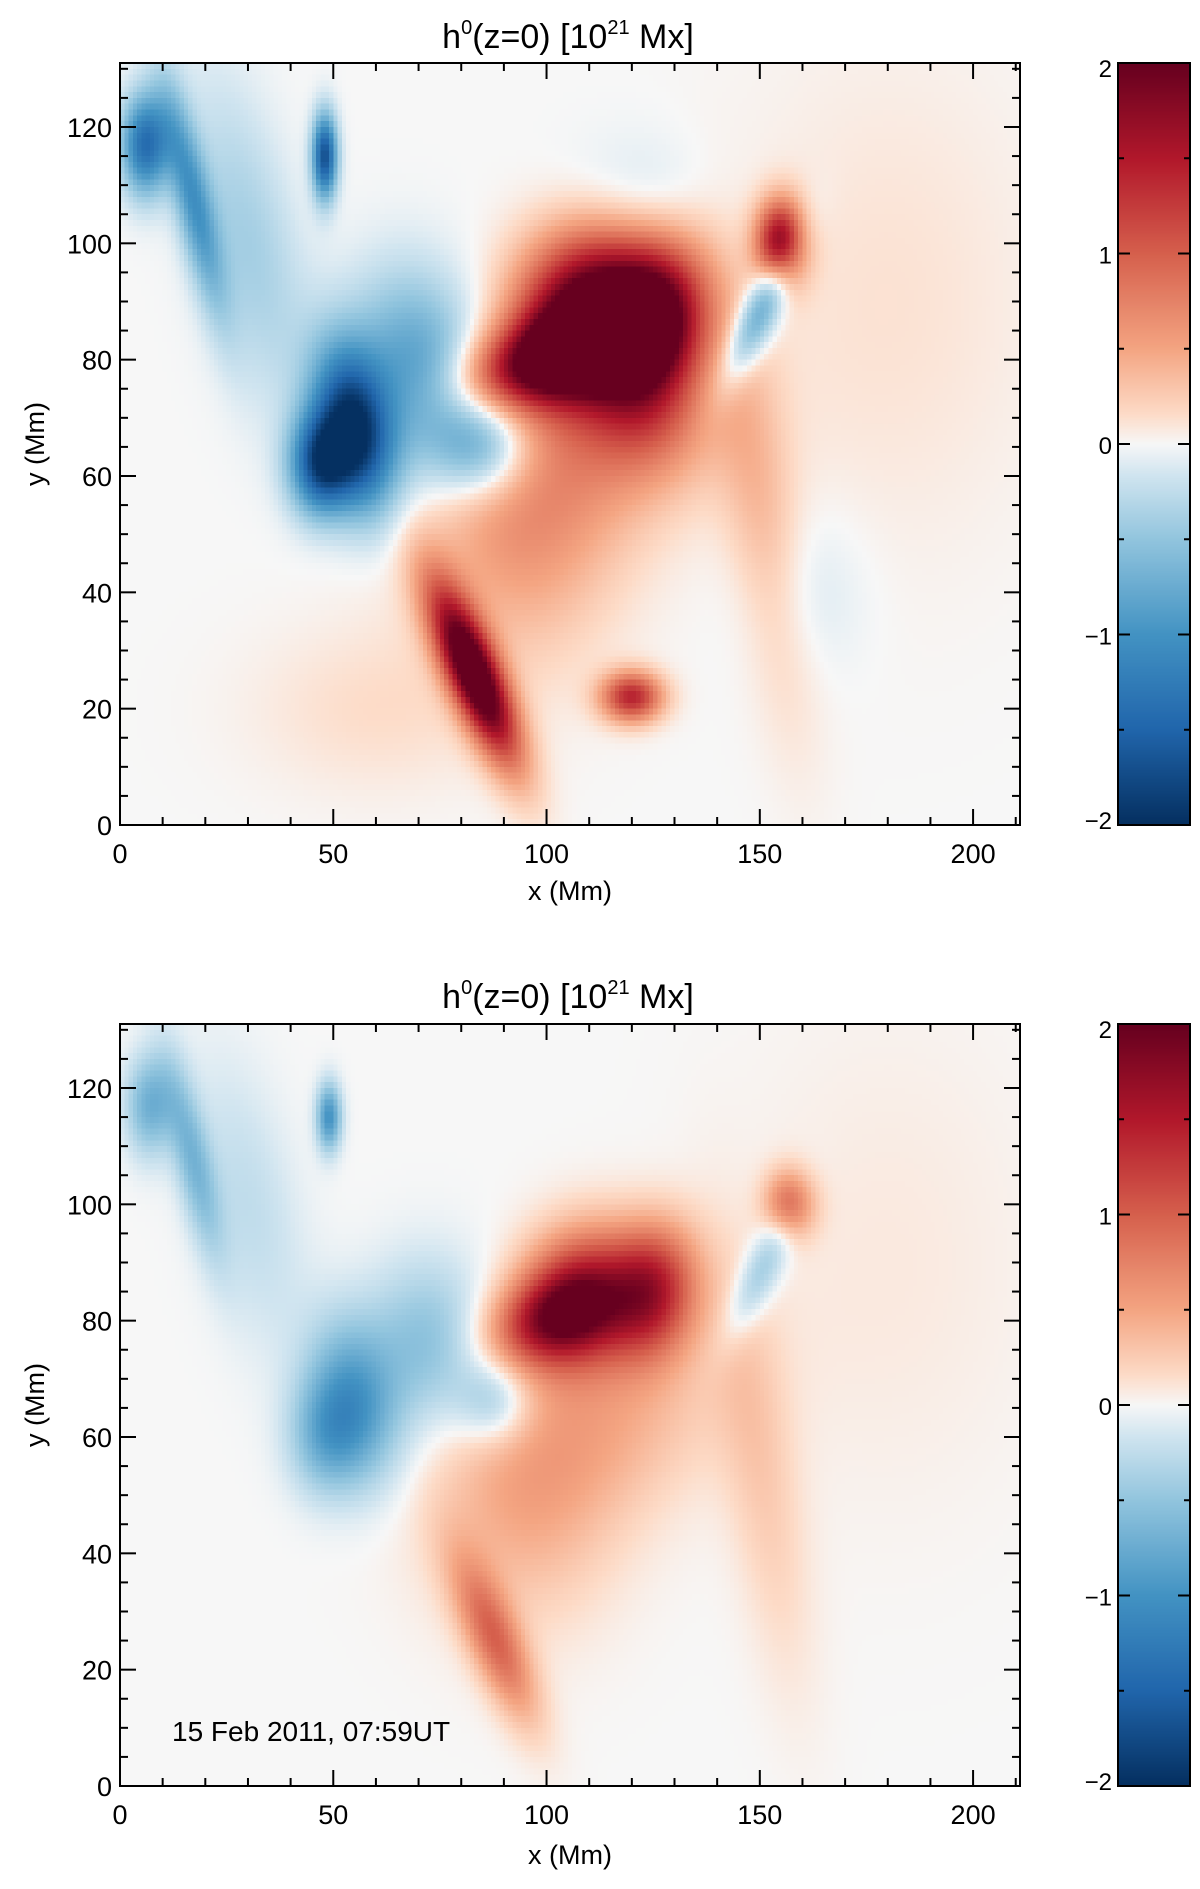 Image resolution: width=1200 pixels, height=1889 pixels. Describe the element at coordinates (35, 1405) in the screenshot. I see `panel-bottom-ylabel: y (Mm)` at that location.